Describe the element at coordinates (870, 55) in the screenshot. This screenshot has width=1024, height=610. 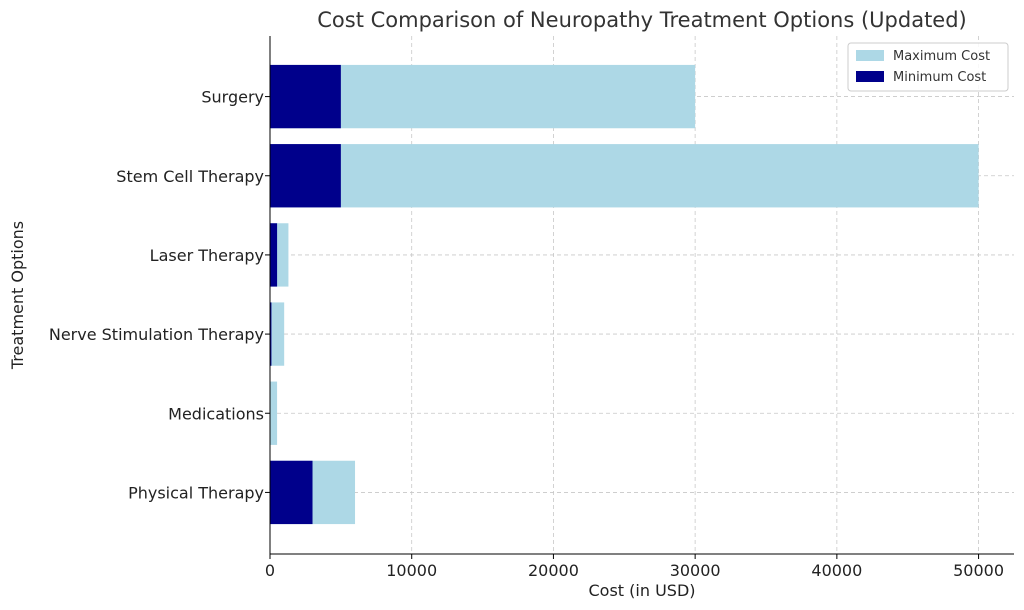
I see `legend-swatch-maximum-cost` at that location.